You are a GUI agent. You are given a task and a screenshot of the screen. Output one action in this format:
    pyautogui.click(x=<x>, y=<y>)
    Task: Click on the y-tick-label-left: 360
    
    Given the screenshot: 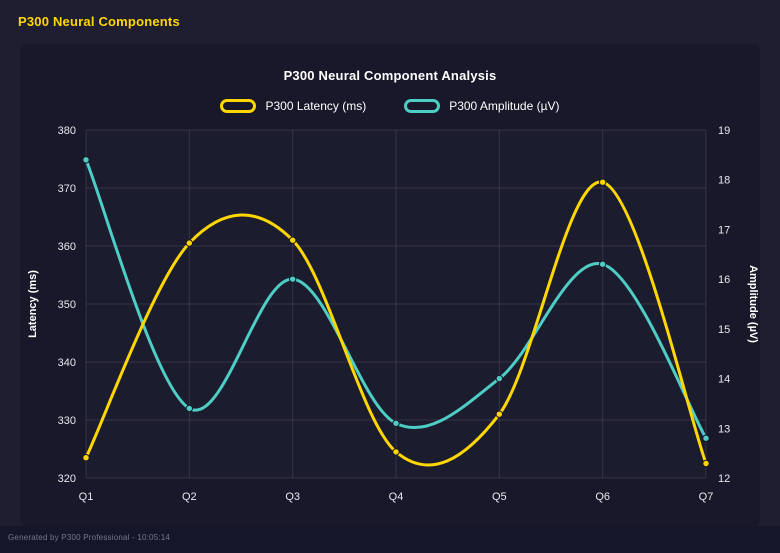 What is the action you would take?
    pyautogui.click(x=67, y=247)
    